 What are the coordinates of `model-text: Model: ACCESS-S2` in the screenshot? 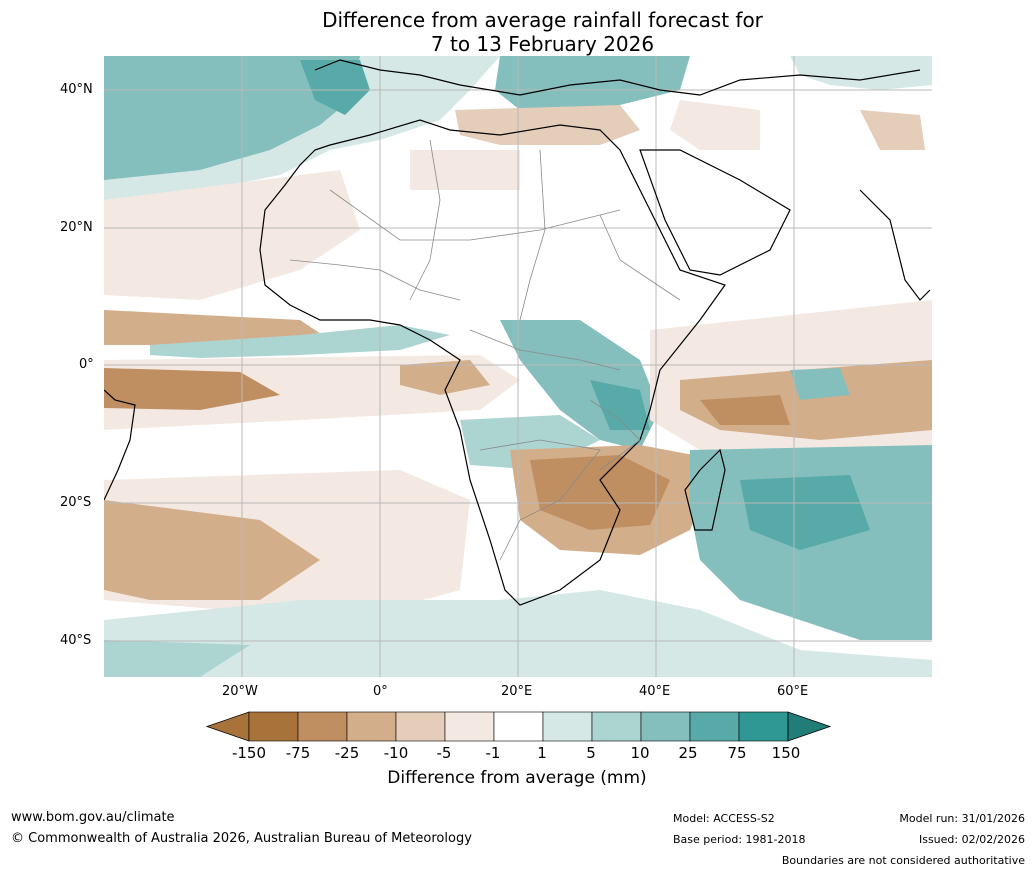 It's located at (724, 818).